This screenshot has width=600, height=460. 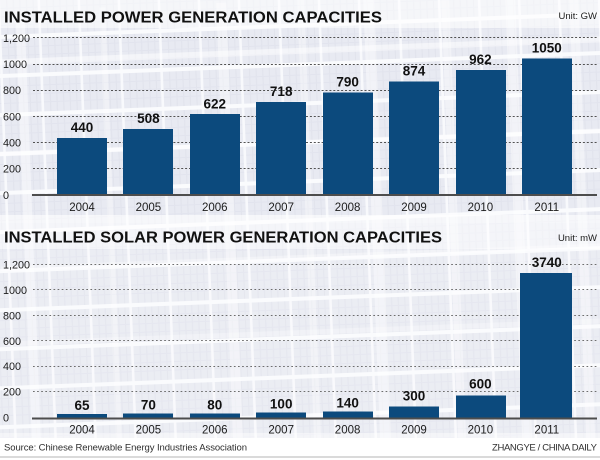 I want to click on svg-text: 508, so click(x=148, y=118).